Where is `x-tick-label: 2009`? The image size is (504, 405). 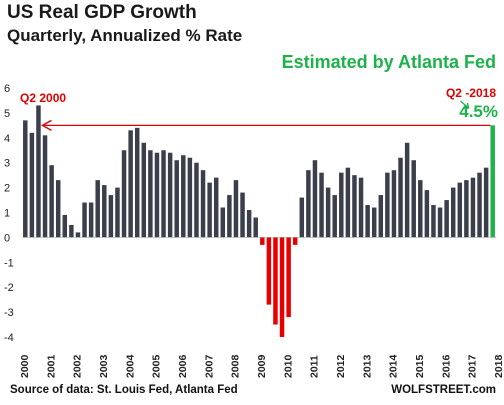 x-tick-label: 2009 is located at coordinates (262, 366).